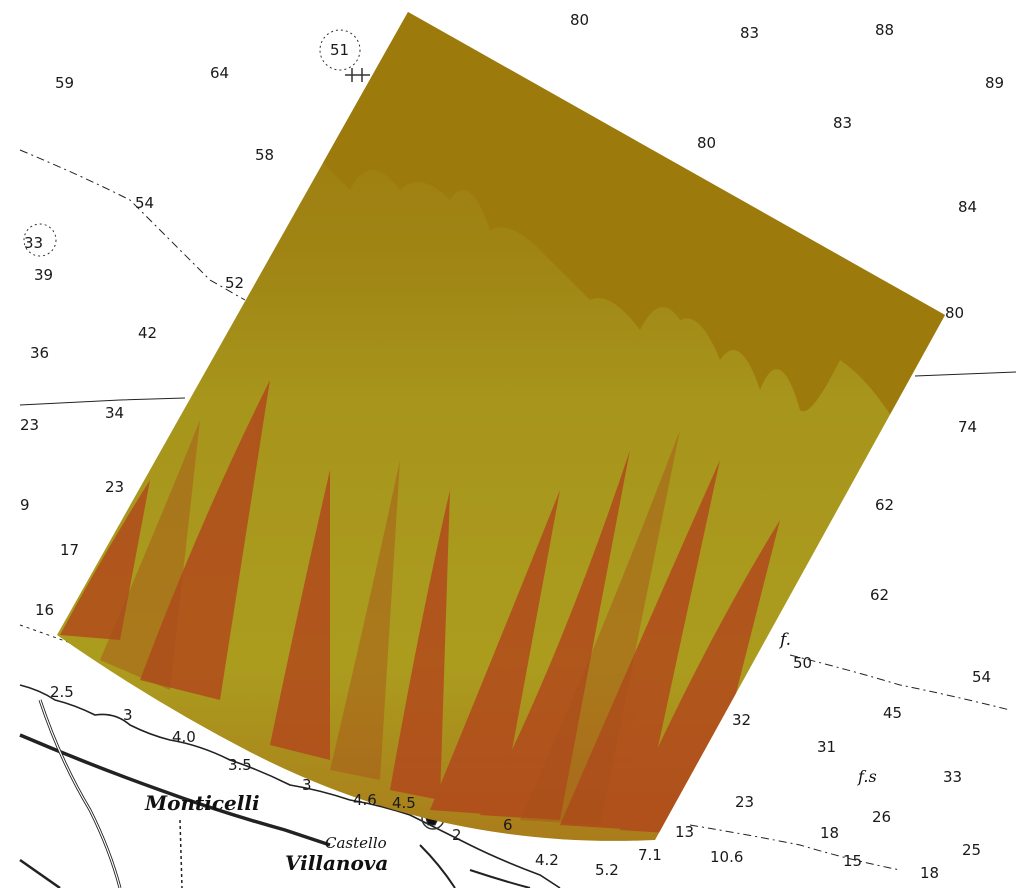 The height and width of the screenshot is (888, 1016). Describe the element at coordinates (867, 776) in the screenshot. I see `symbol-label: f.s` at that location.